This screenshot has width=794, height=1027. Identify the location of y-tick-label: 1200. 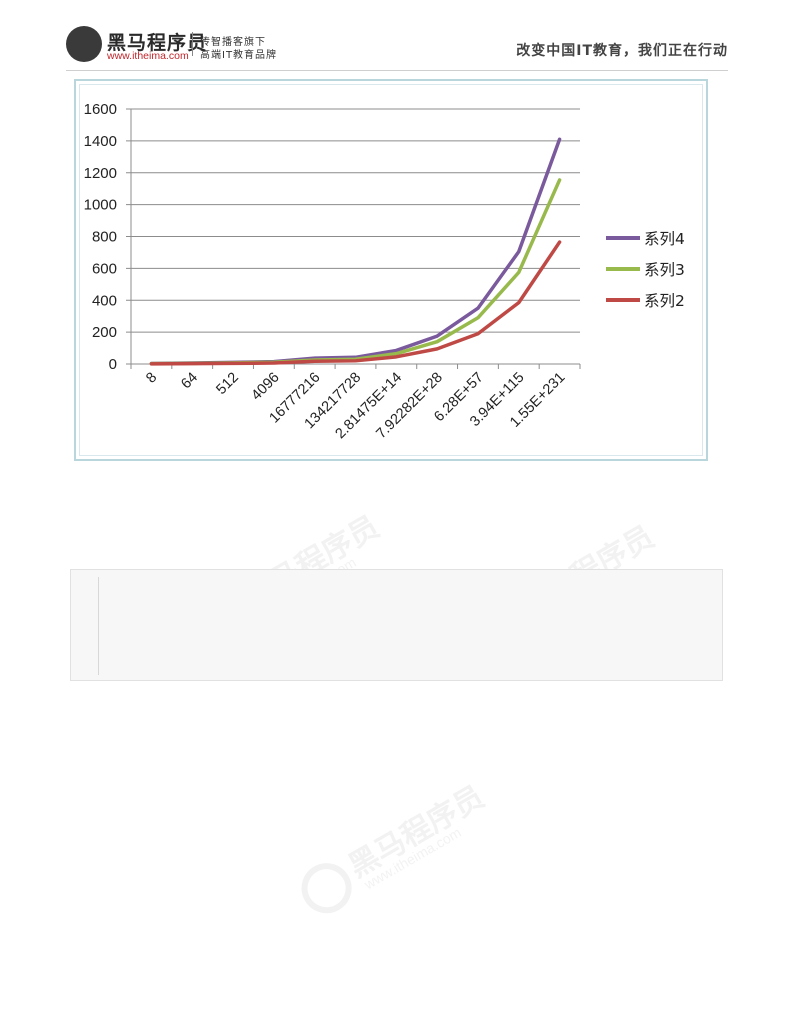
(100, 173).